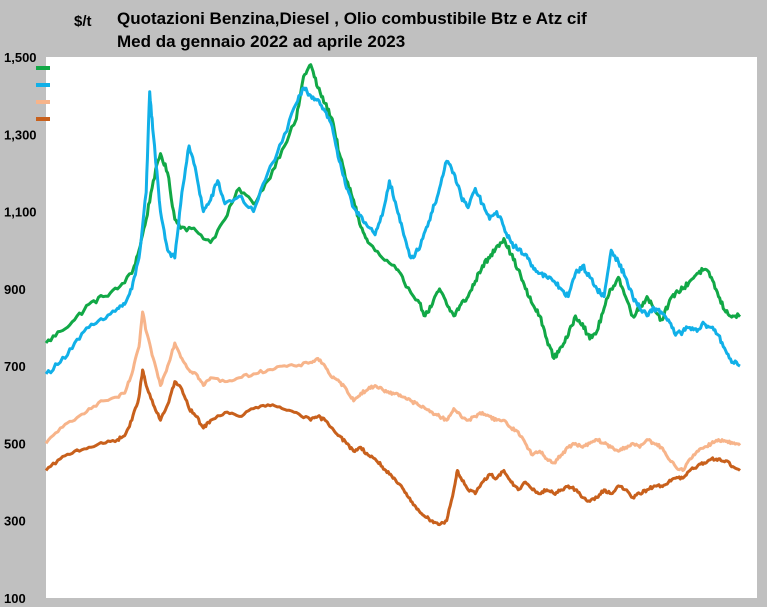  What do you see at coordinates (15, 366) in the screenshot?
I see `y-tick-label: 700` at bounding box center [15, 366].